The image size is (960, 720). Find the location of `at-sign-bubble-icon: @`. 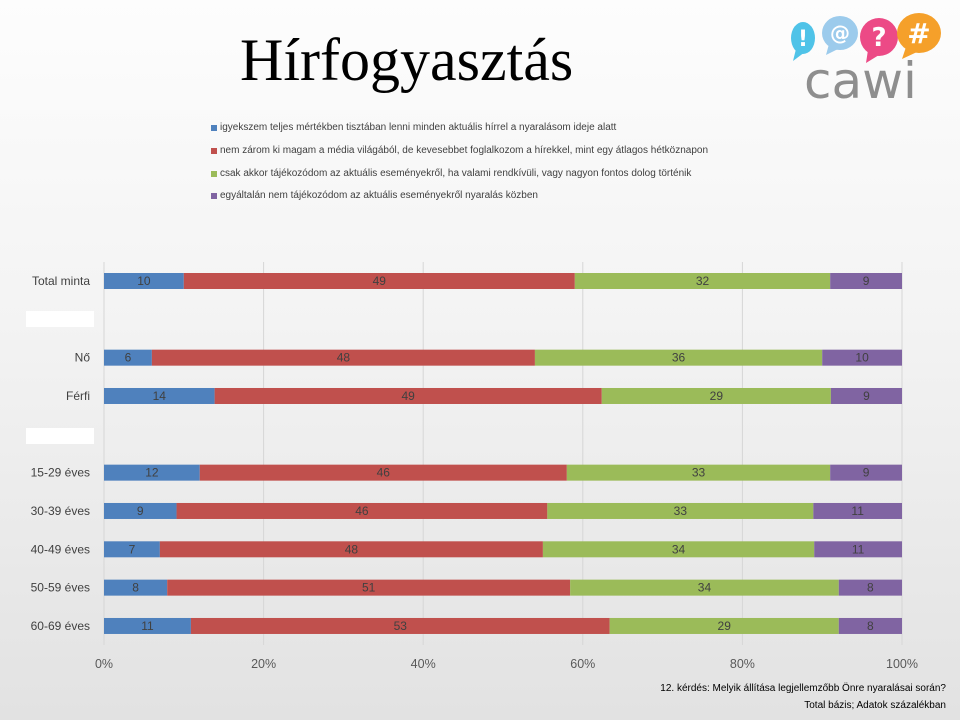

at-sign-bubble-icon: @ is located at coordinates (840, 35).